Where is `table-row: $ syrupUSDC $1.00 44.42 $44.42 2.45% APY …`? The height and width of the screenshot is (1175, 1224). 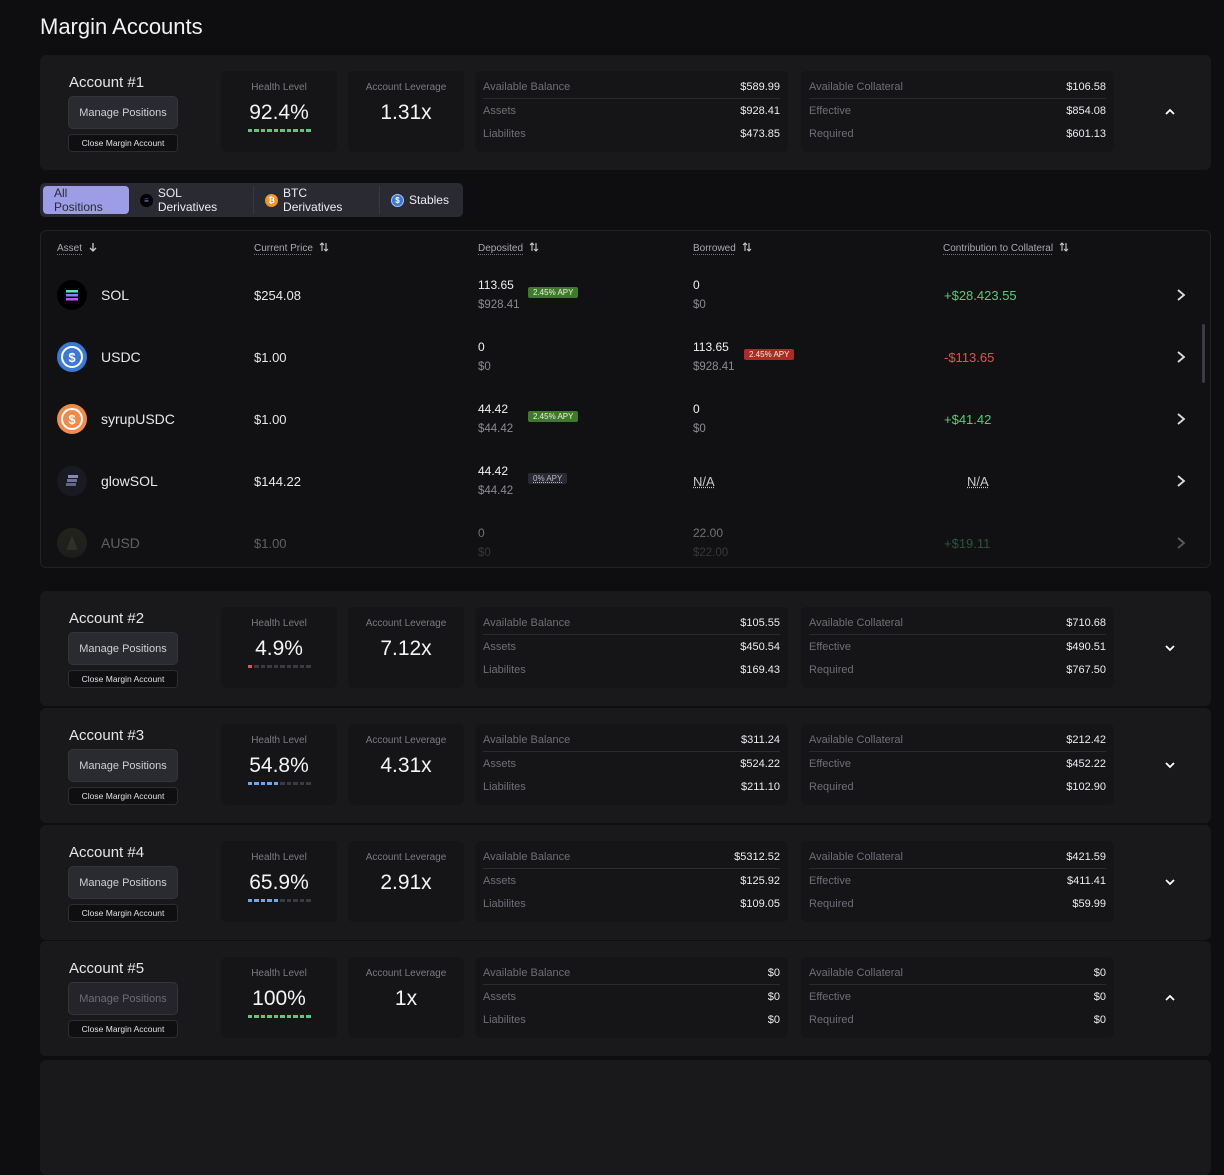 table-row: $ syrupUSDC $1.00 44.42 $44.42 2.45% APY … is located at coordinates (621, 420).